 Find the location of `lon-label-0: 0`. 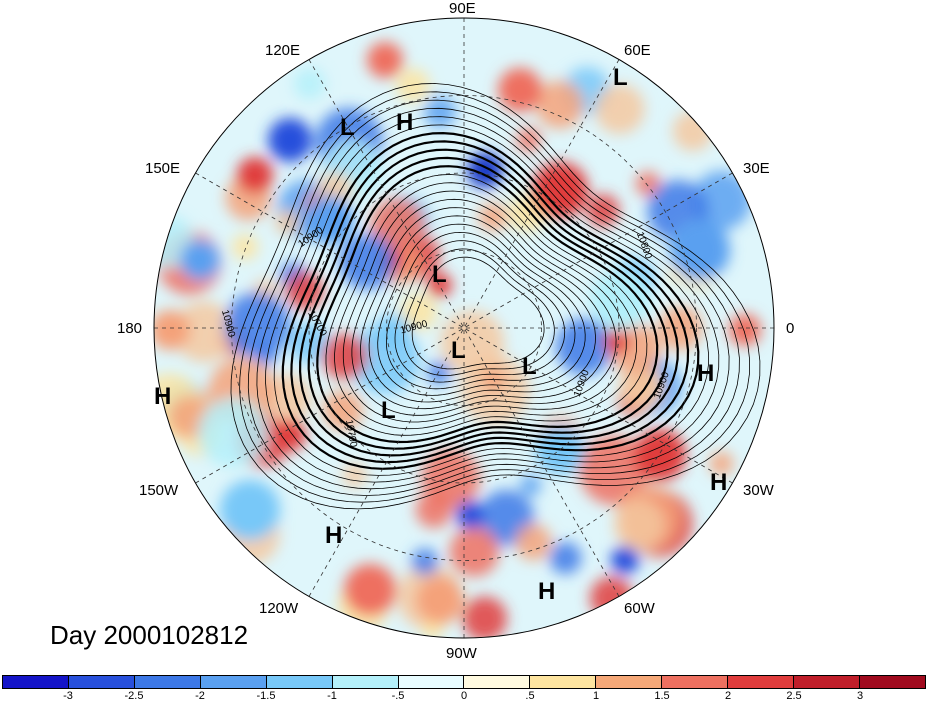

lon-label-0: 0 is located at coordinates (790, 328).